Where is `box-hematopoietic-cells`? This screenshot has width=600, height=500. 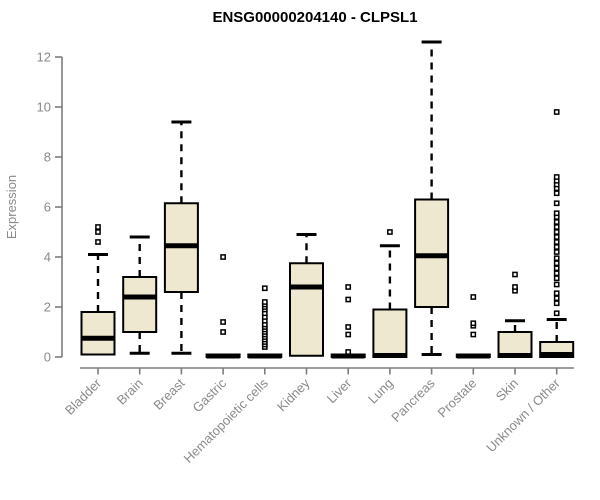 box-hematopoietic-cells is located at coordinates (265, 322).